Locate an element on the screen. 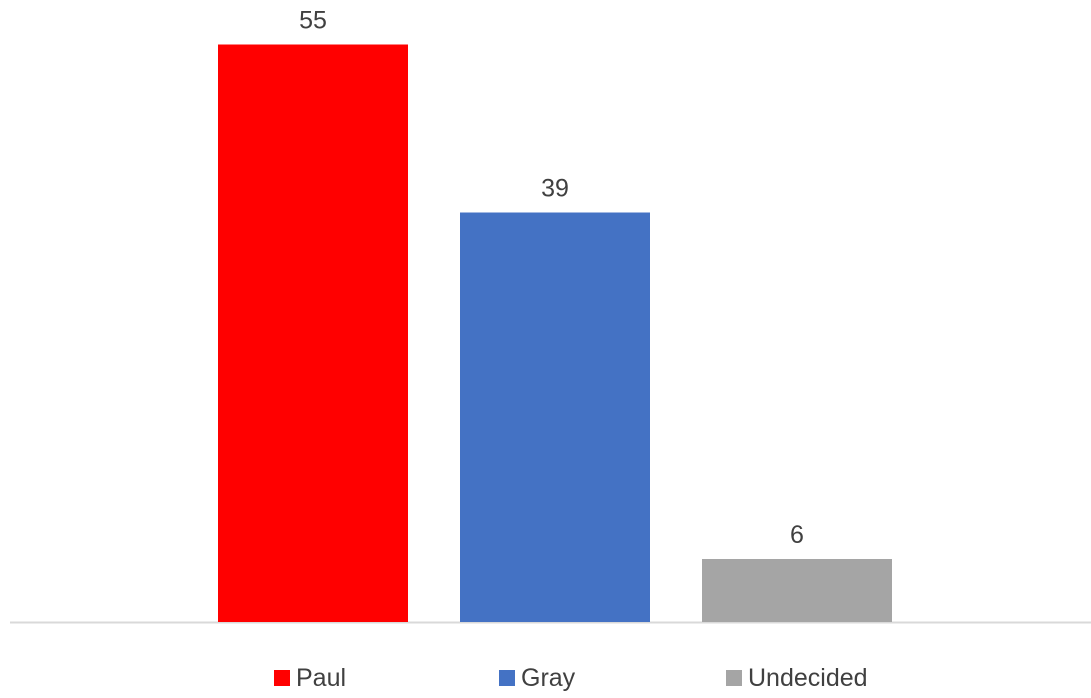 The width and height of the screenshot is (1091, 698). legend-label-undecided: Undecided is located at coordinates (808, 677).